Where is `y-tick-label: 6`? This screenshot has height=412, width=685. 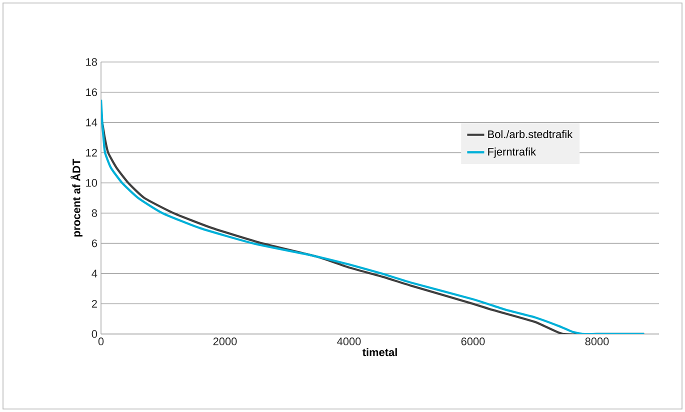 y-tick-label: 6 is located at coordinates (94, 243).